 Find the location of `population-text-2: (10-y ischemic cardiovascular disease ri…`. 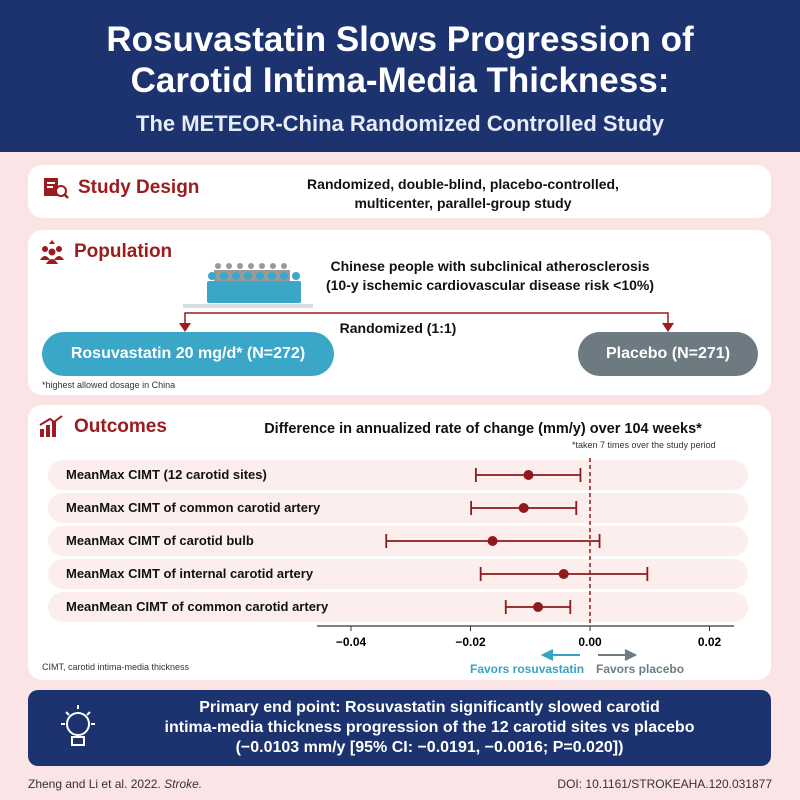

population-text-2: (10-y ischemic cardiovascular disease ri… is located at coordinates (490, 285).